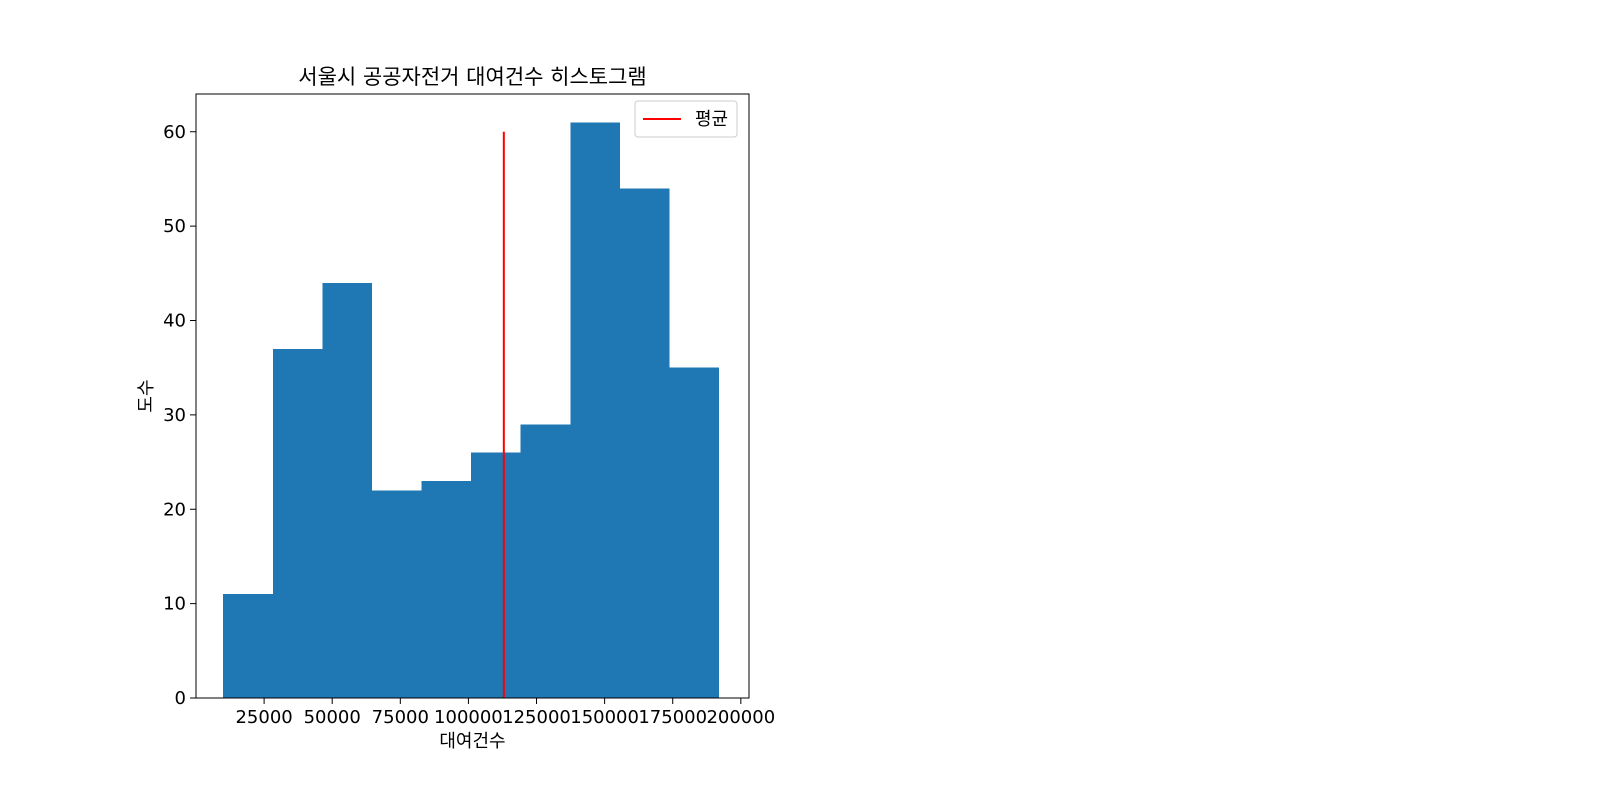 This screenshot has width=1600, height=800. Describe the element at coordinates (536, 717) in the screenshot. I see `x-tick-label: 125000` at that location.